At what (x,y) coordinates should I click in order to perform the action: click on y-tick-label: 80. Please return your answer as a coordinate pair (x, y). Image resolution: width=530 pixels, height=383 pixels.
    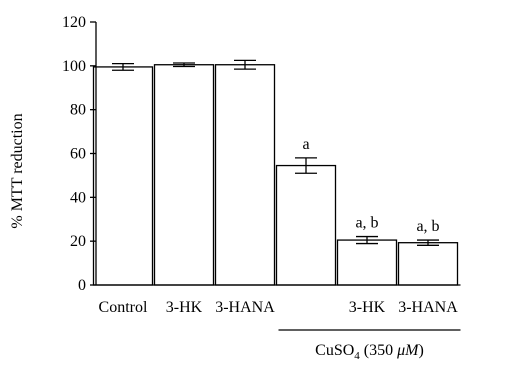
    Looking at the image, I should click on (78, 110).